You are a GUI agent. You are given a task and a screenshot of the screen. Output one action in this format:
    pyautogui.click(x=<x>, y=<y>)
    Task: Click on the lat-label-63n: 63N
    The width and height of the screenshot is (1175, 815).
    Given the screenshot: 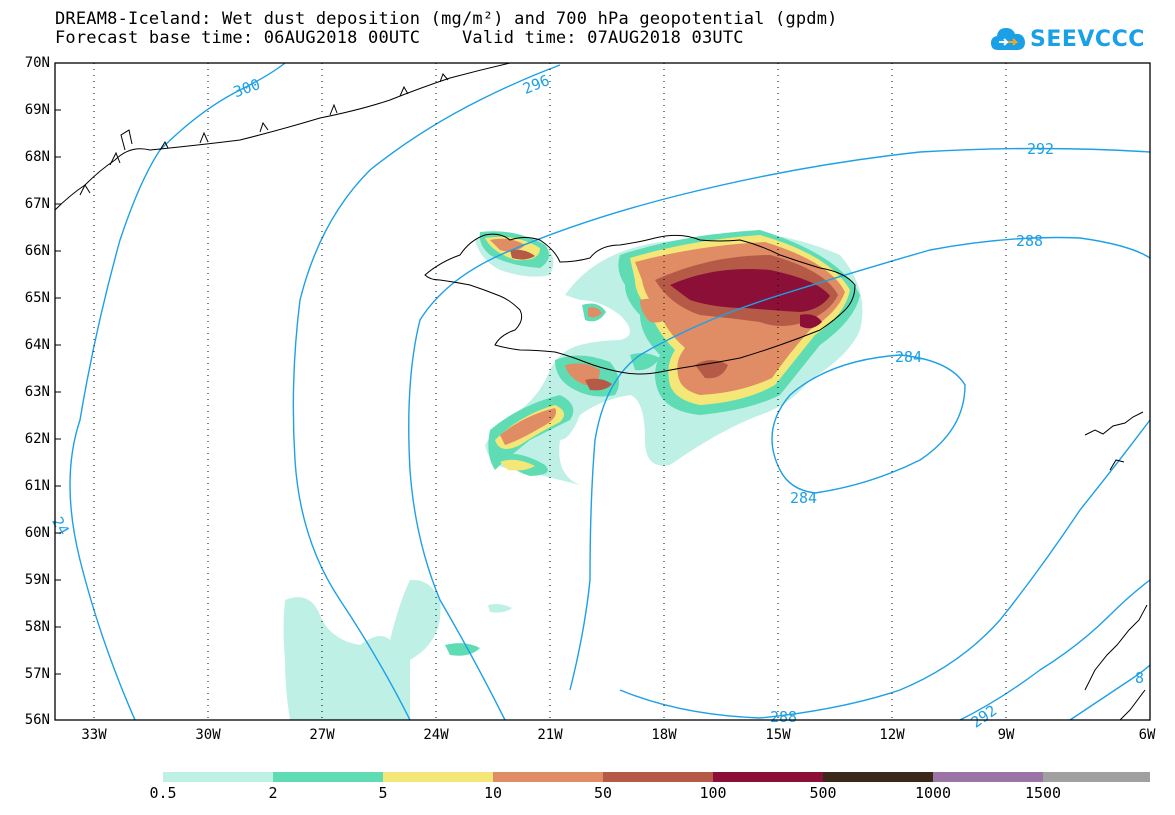 What is the action you would take?
    pyautogui.click(x=37, y=392)
    